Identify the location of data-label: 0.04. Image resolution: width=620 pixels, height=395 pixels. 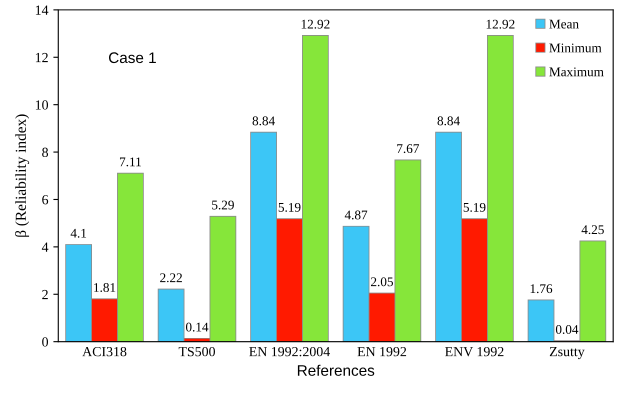
(567, 329).